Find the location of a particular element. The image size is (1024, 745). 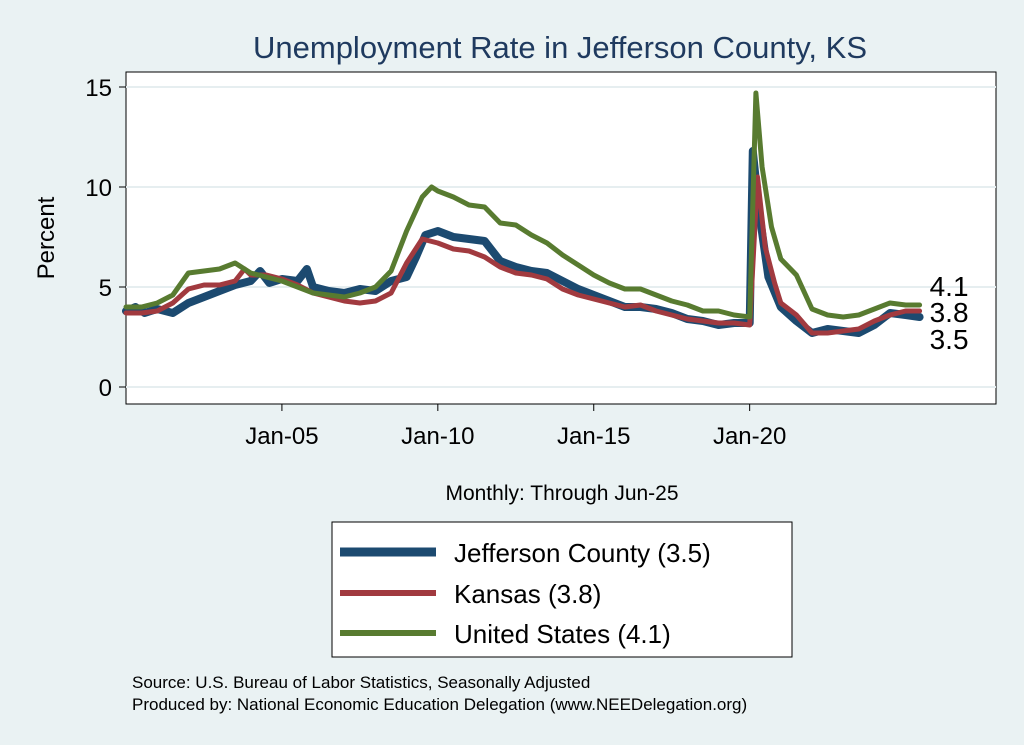

end-label-kansas: 3.8 is located at coordinates (949, 312).